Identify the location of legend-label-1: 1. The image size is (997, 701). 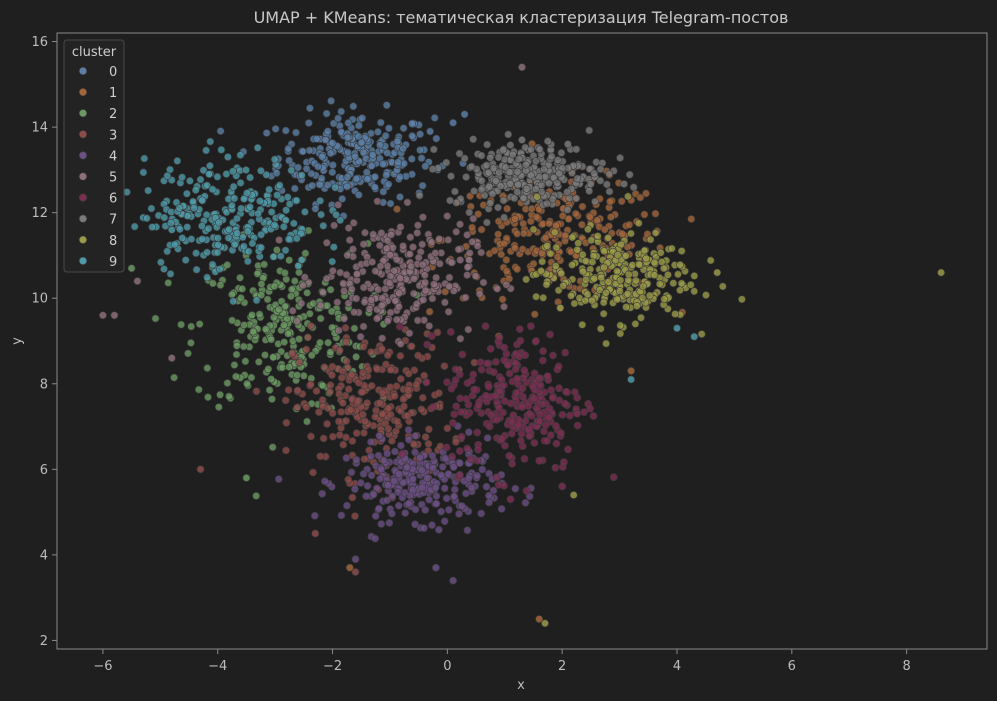
(113, 93).